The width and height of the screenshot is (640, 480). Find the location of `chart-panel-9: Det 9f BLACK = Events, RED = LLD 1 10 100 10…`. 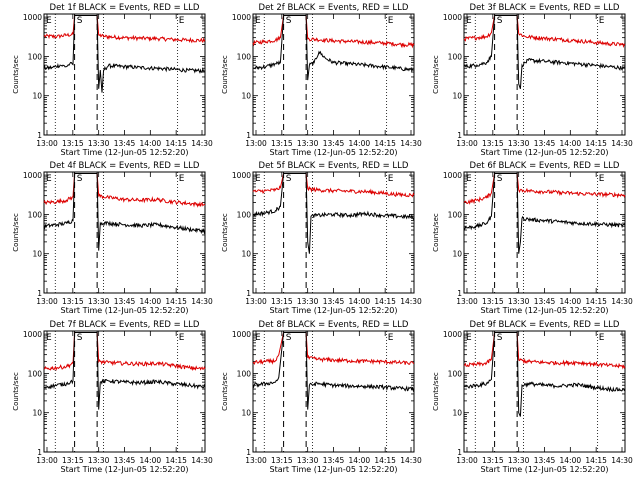

chart-panel-9: Det 9f BLACK = Events, RED = LLD 1 10 100 10… is located at coordinates (532, 397).